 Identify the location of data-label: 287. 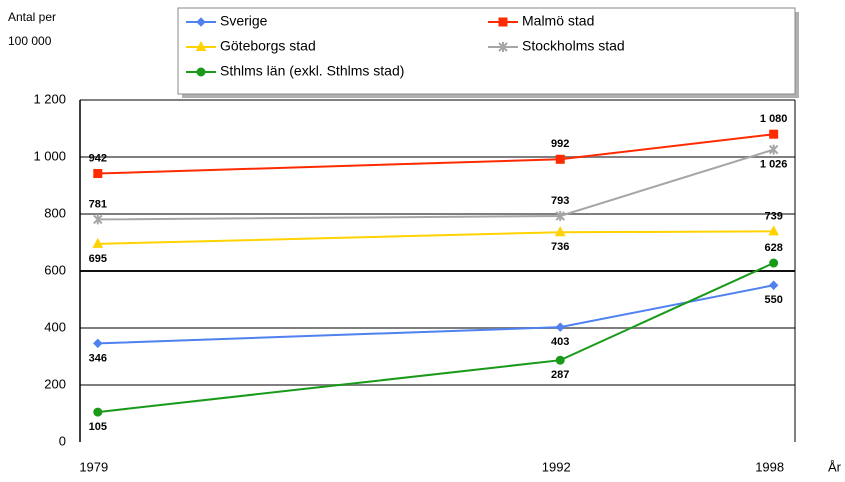
(560, 375).